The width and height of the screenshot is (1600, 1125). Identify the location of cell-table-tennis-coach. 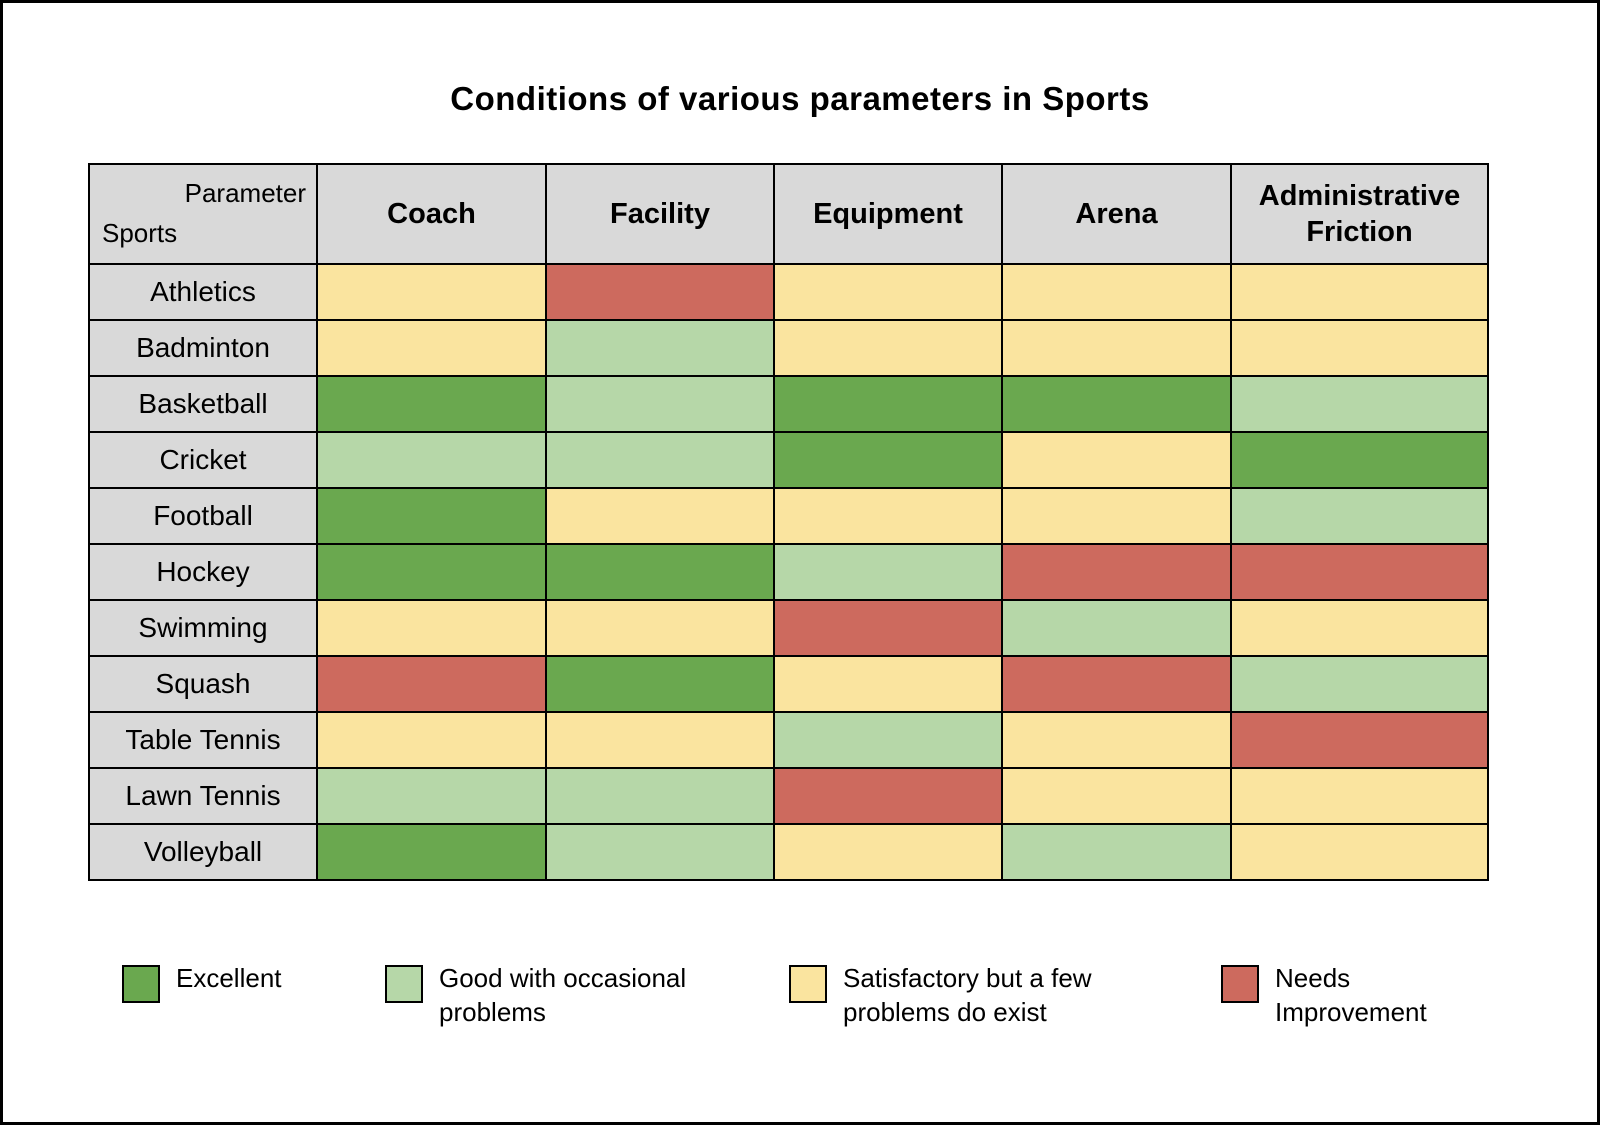
(431, 740).